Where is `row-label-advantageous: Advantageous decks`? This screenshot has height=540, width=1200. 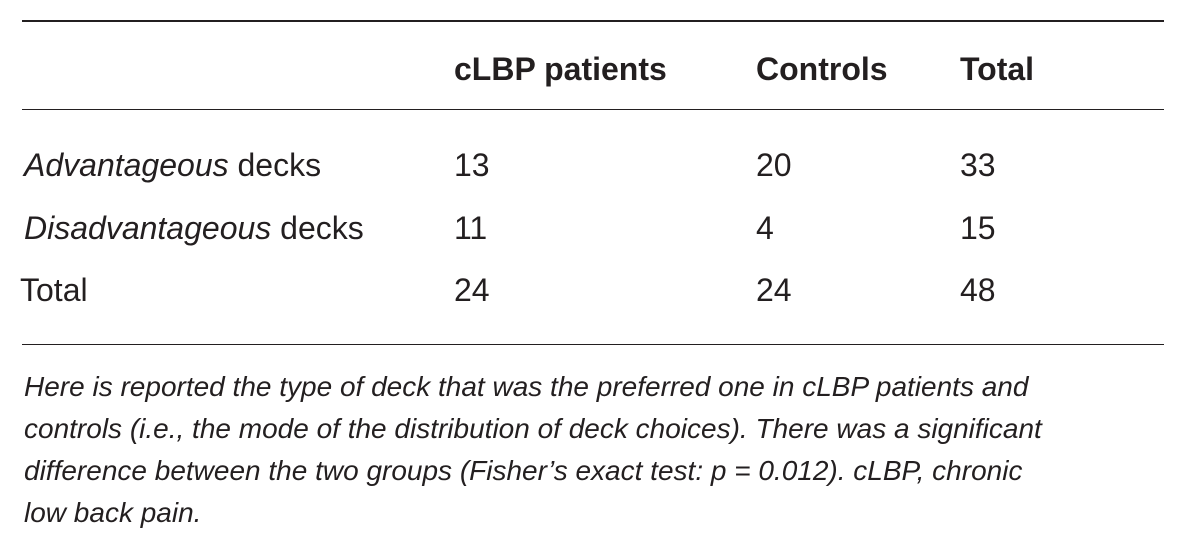
row-label-advantageous: Advantageous decks is located at coordinates (172, 165).